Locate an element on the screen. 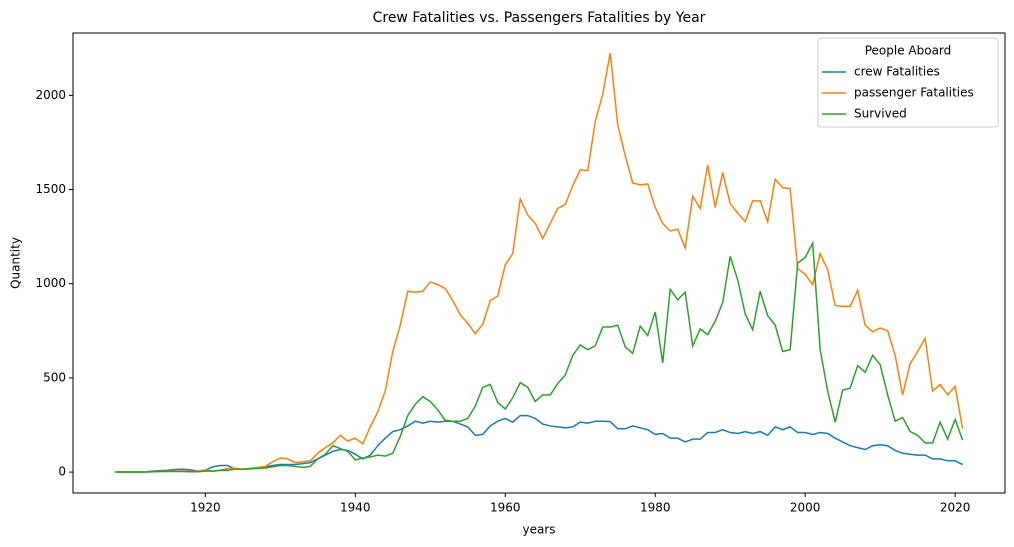 This screenshot has width=1014, height=547. y-tick-label: 0 is located at coordinates (62, 472).